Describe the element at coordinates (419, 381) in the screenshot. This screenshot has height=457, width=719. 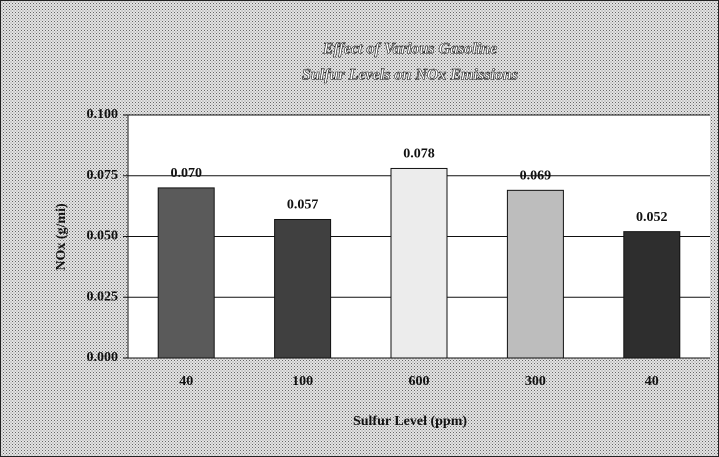
I see `x-tick-label: 600` at that location.